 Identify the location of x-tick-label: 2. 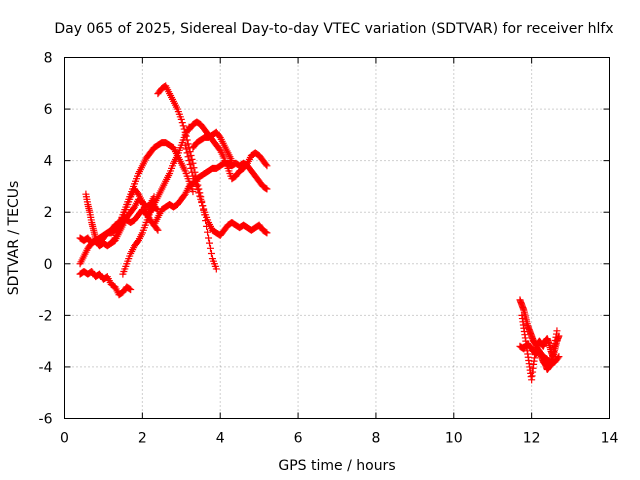
(142, 439).